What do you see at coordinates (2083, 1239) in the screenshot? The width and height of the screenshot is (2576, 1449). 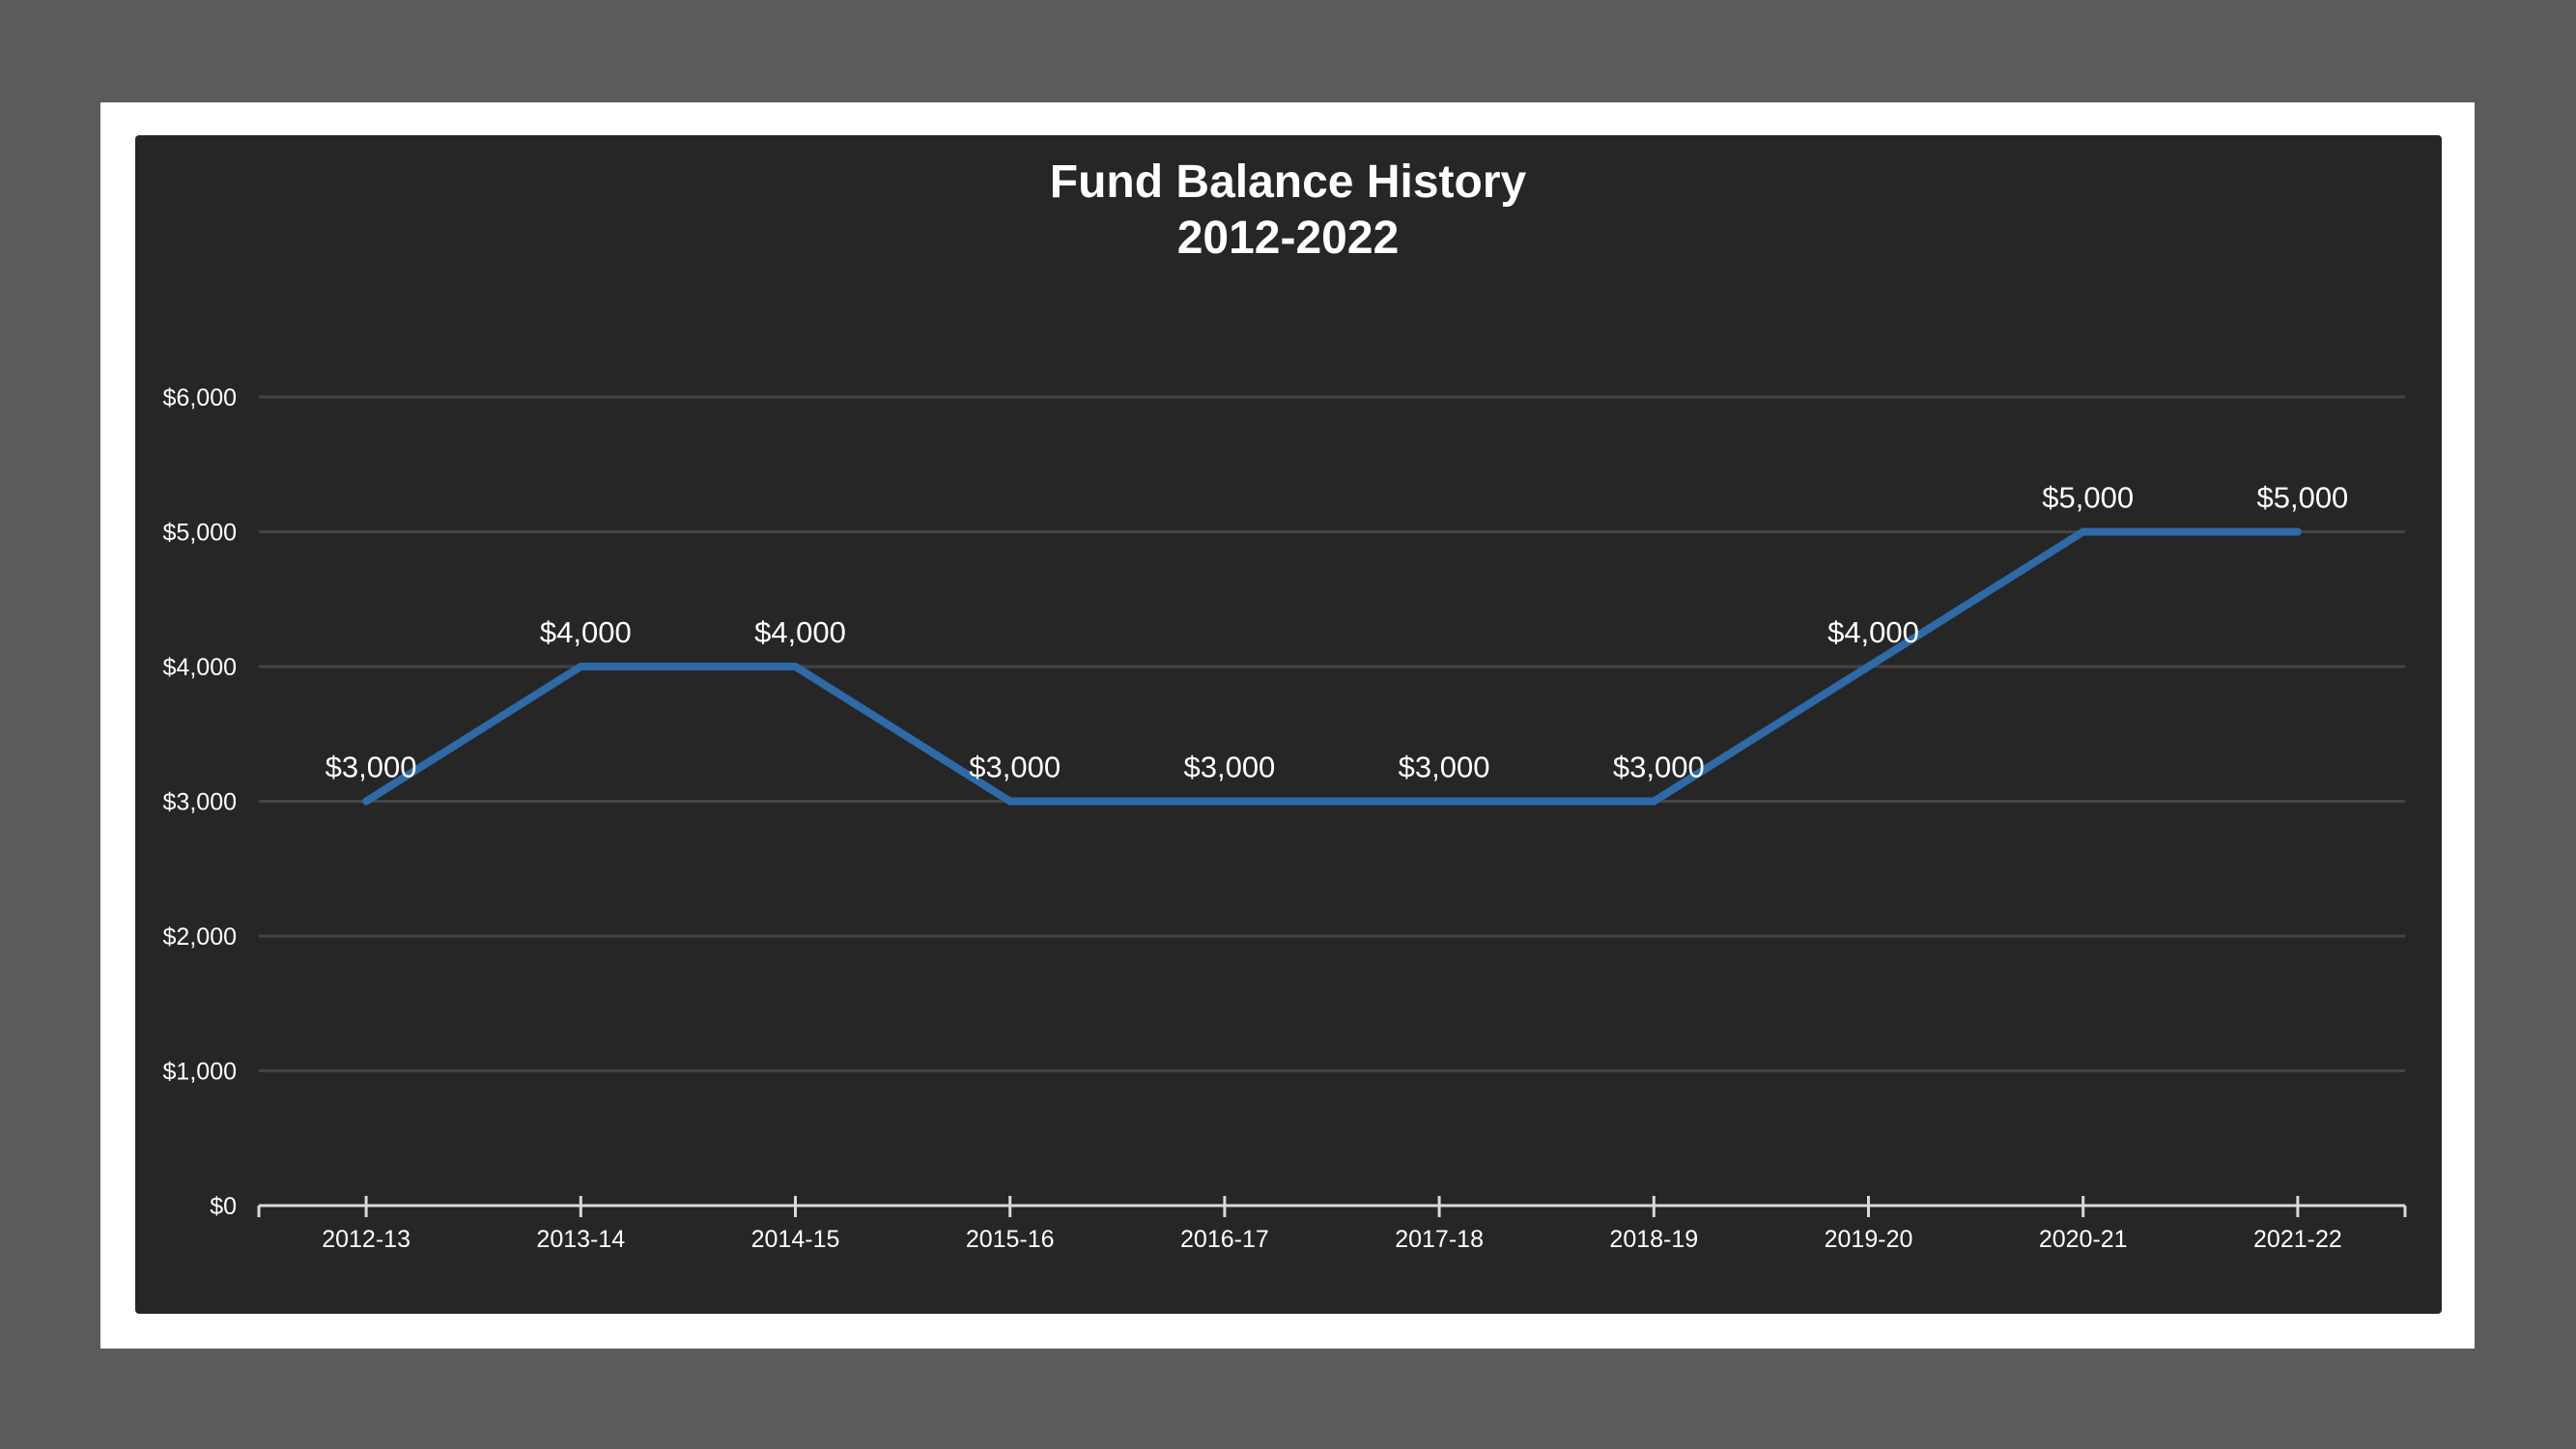 I see `x-tick-label: 2020-21` at bounding box center [2083, 1239].